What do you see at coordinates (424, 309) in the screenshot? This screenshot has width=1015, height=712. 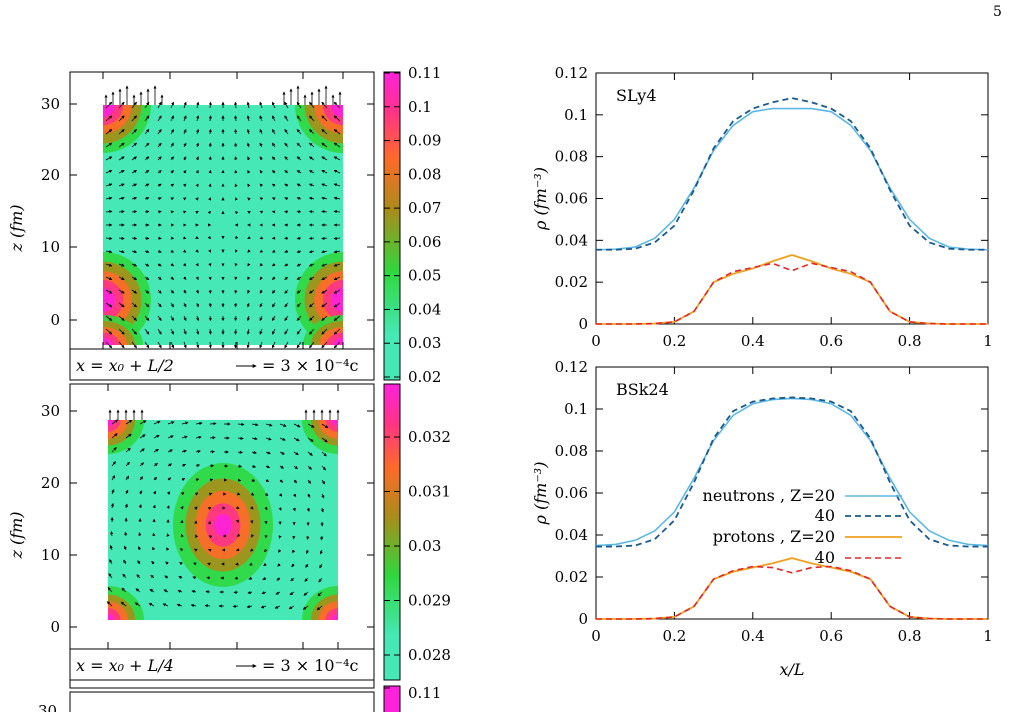 I see `colorbar-tick-a-7: 0.04` at bounding box center [424, 309].